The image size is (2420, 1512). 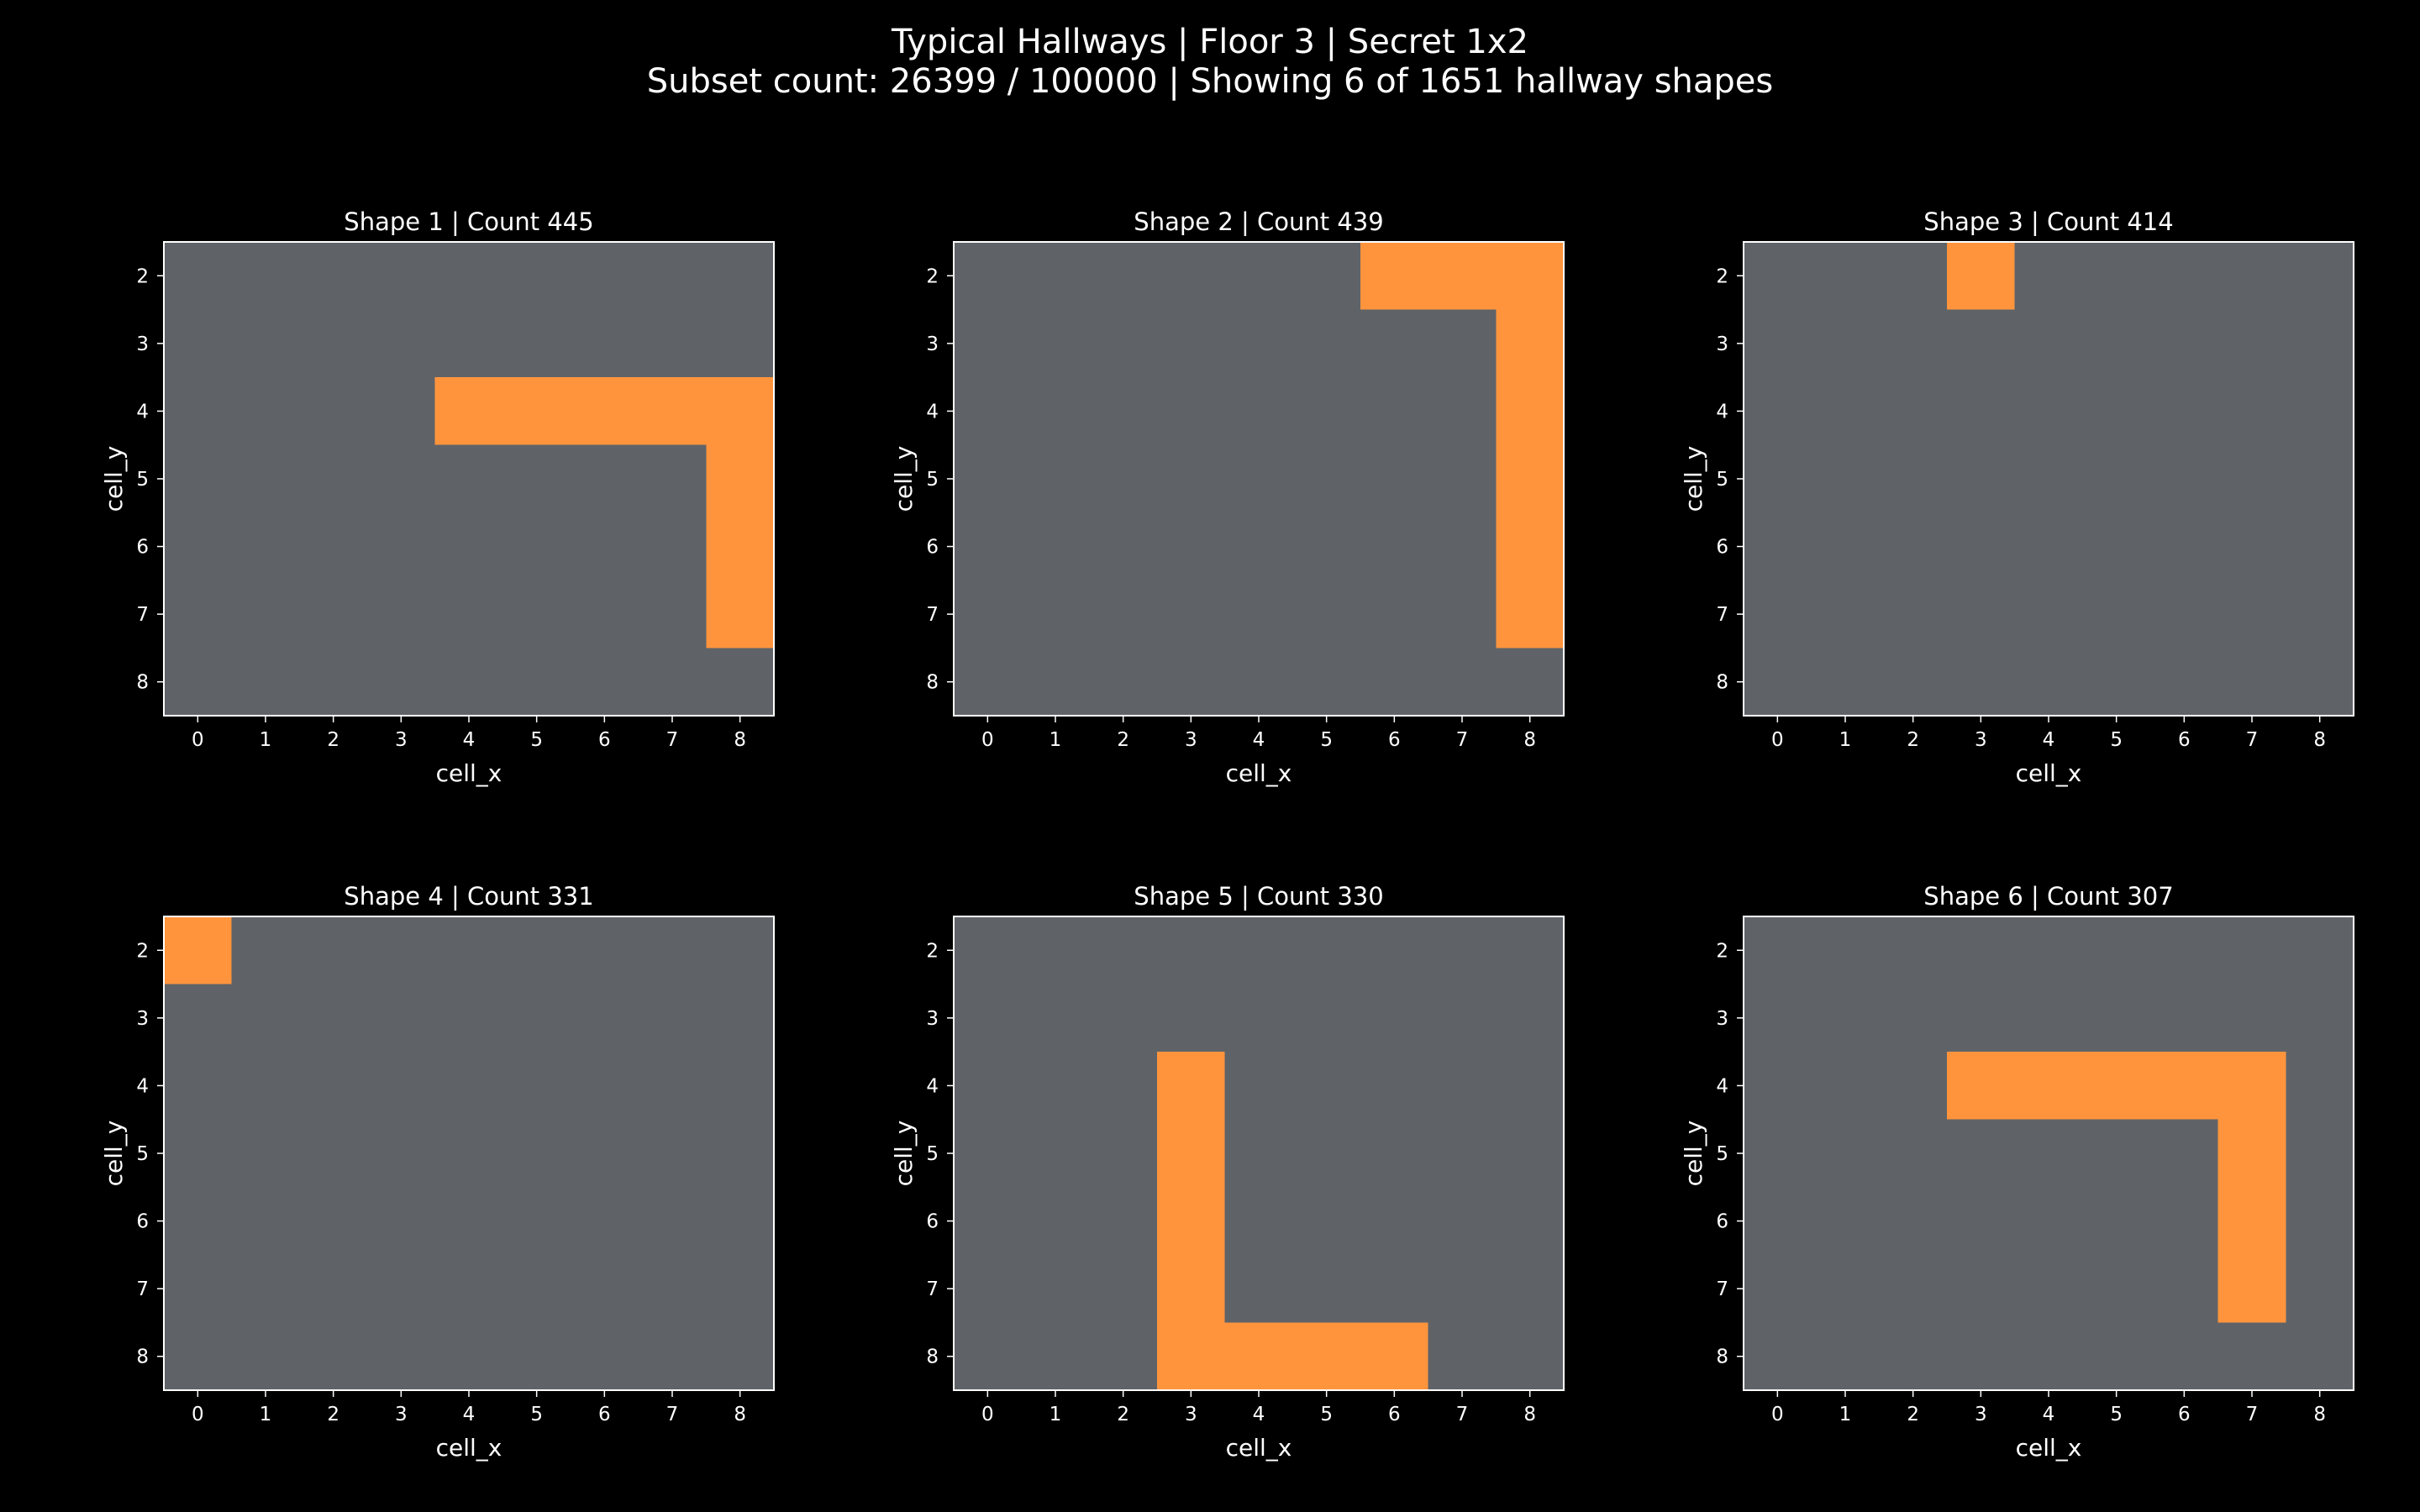 I want to click on panel-title: Shape 5 | Count 330, so click(x=1258, y=896).